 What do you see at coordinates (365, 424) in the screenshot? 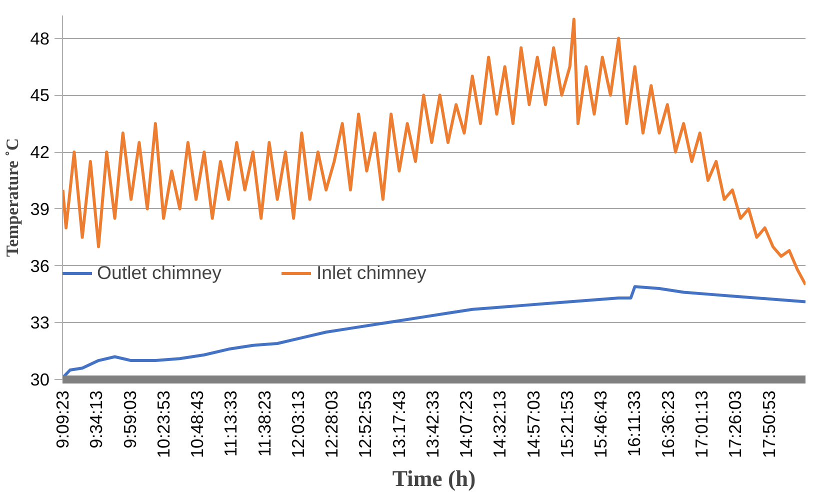
I see `x-tick-label: 12:52:53` at bounding box center [365, 424].